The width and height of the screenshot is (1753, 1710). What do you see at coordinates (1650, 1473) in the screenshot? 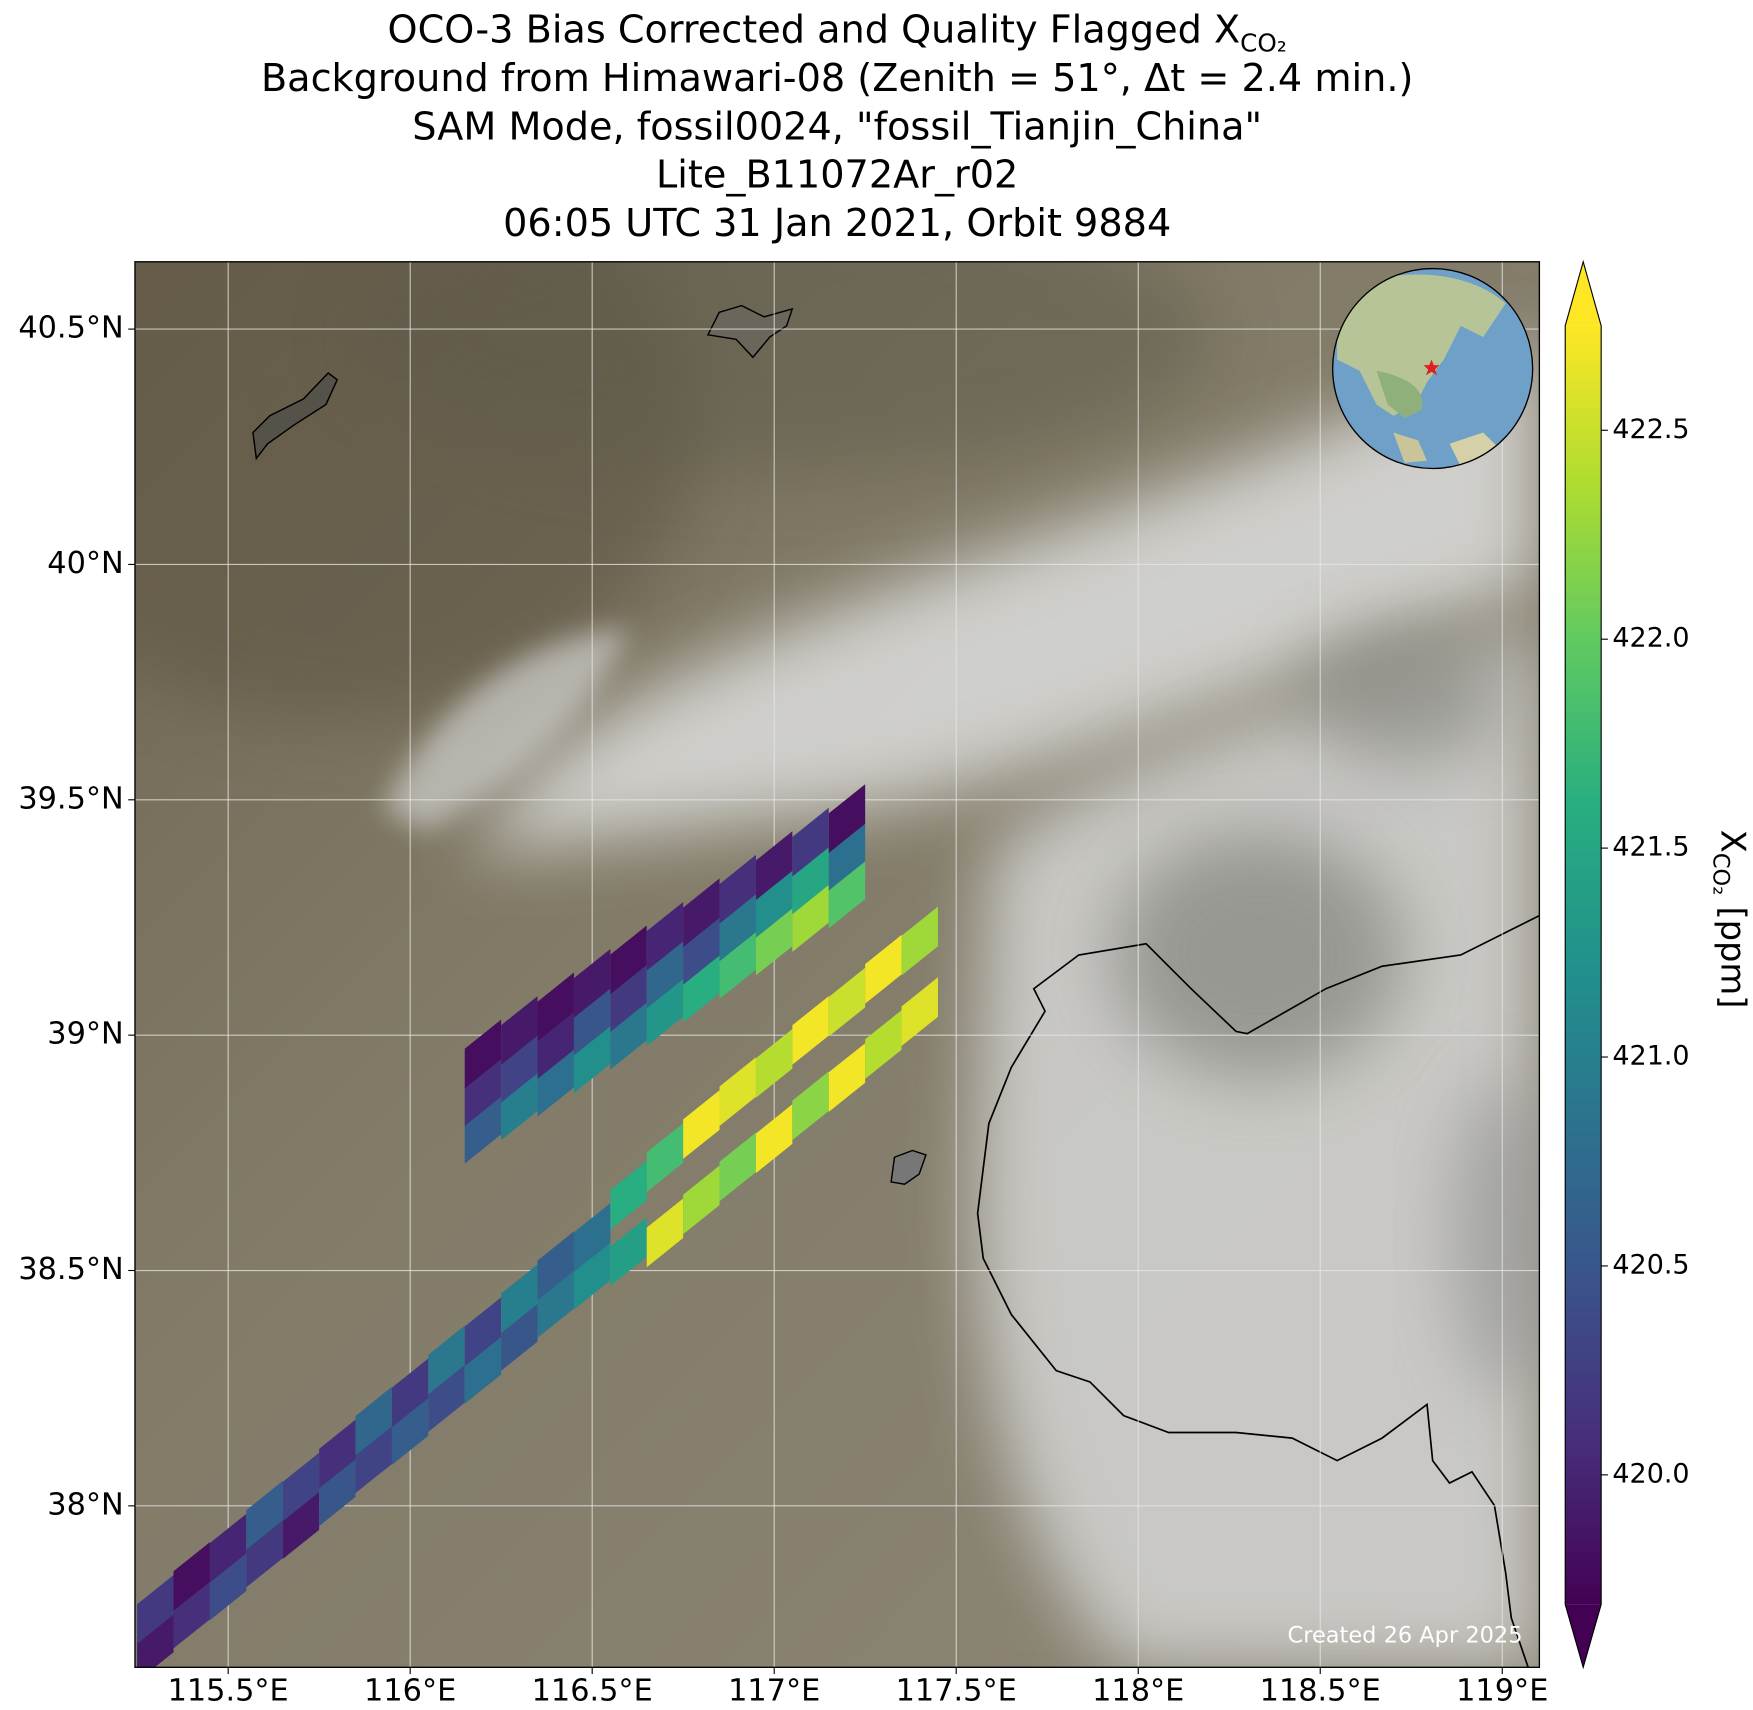
I see `colorbar-tick-label: 420.0` at bounding box center [1650, 1473].